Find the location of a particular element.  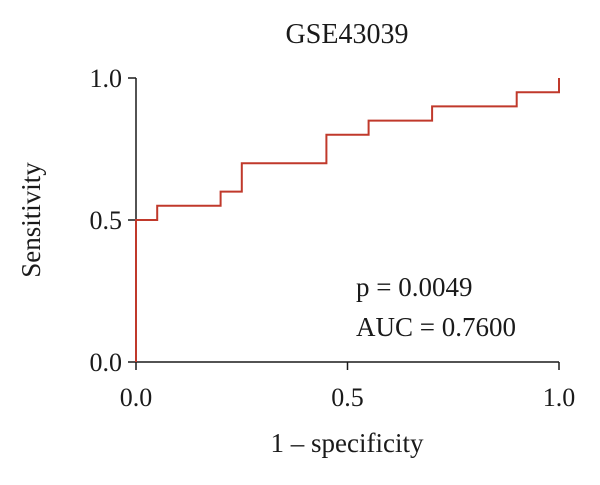

y-tick-label: 0.5 is located at coordinates (106, 220).